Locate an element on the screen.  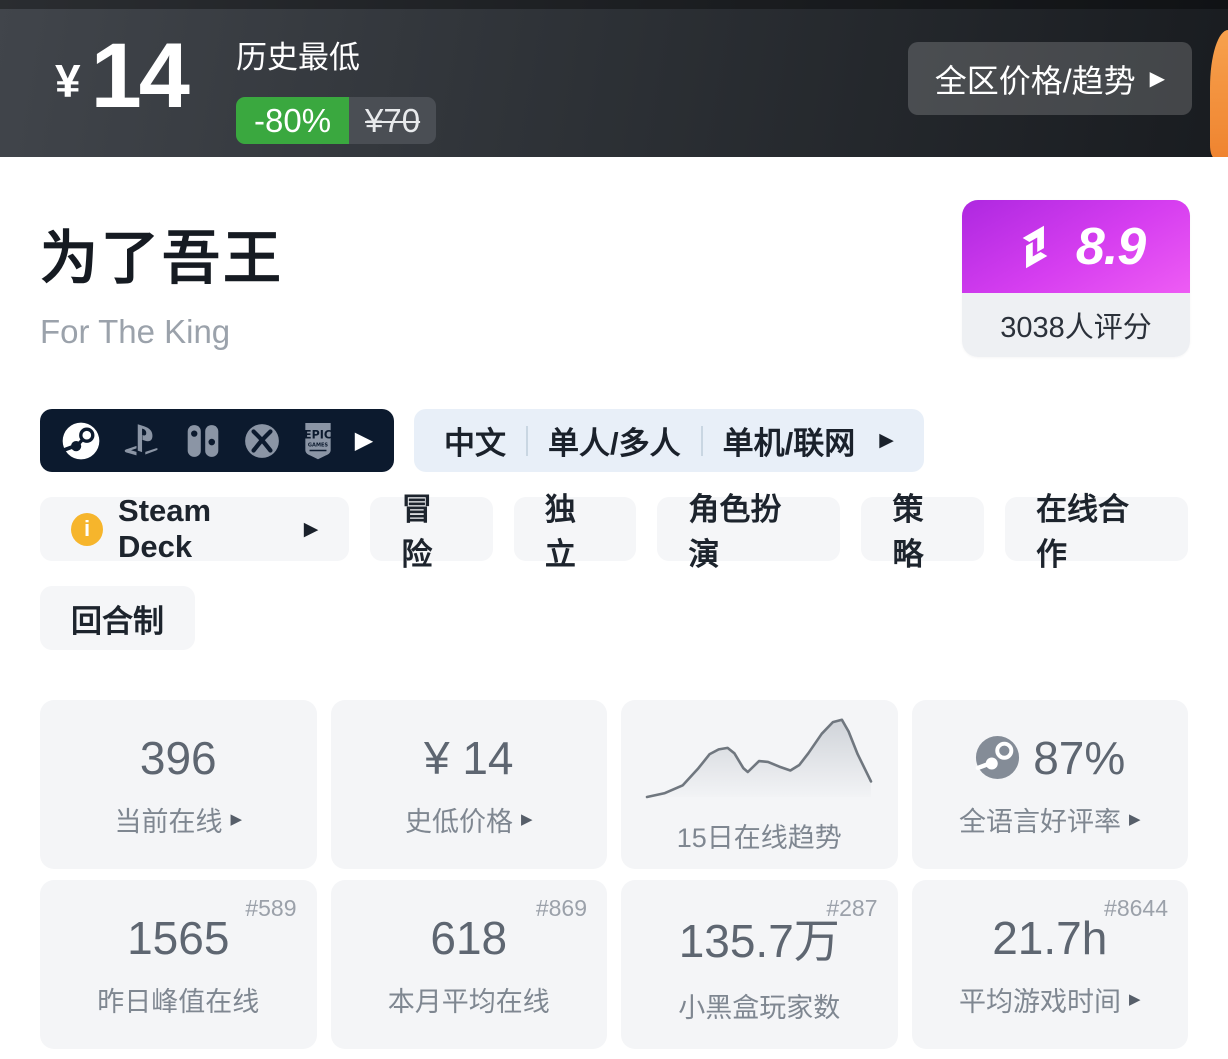
meta-expand-icon: ▶ is located at coordinates (886, 440).